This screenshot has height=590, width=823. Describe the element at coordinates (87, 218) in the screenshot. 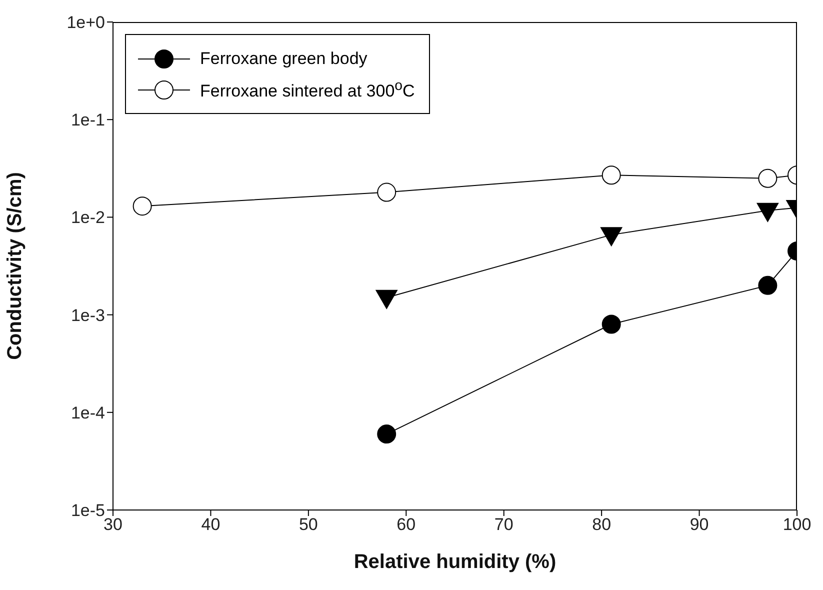

I see `y-tick-label: 1e-2` at that location.